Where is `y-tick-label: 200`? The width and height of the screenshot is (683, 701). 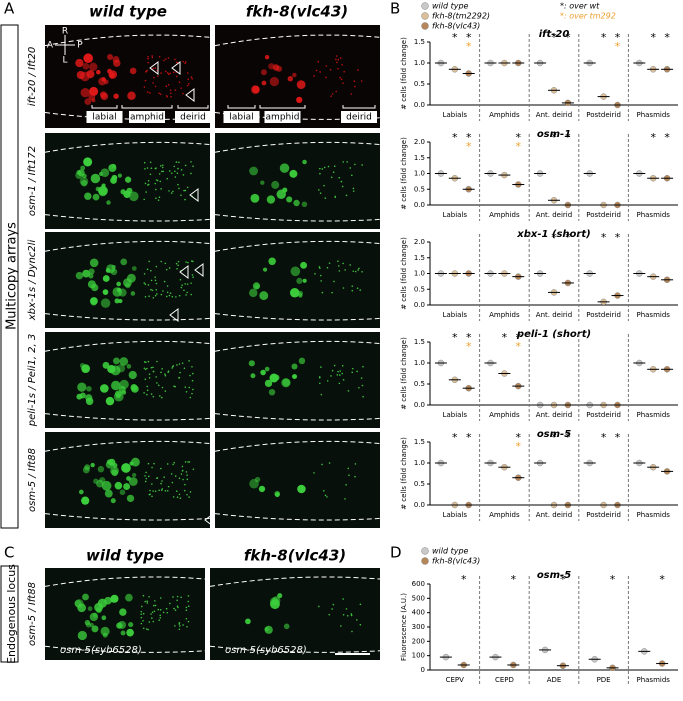
y-tick-label: 200 is located at coordinates (418, 641).